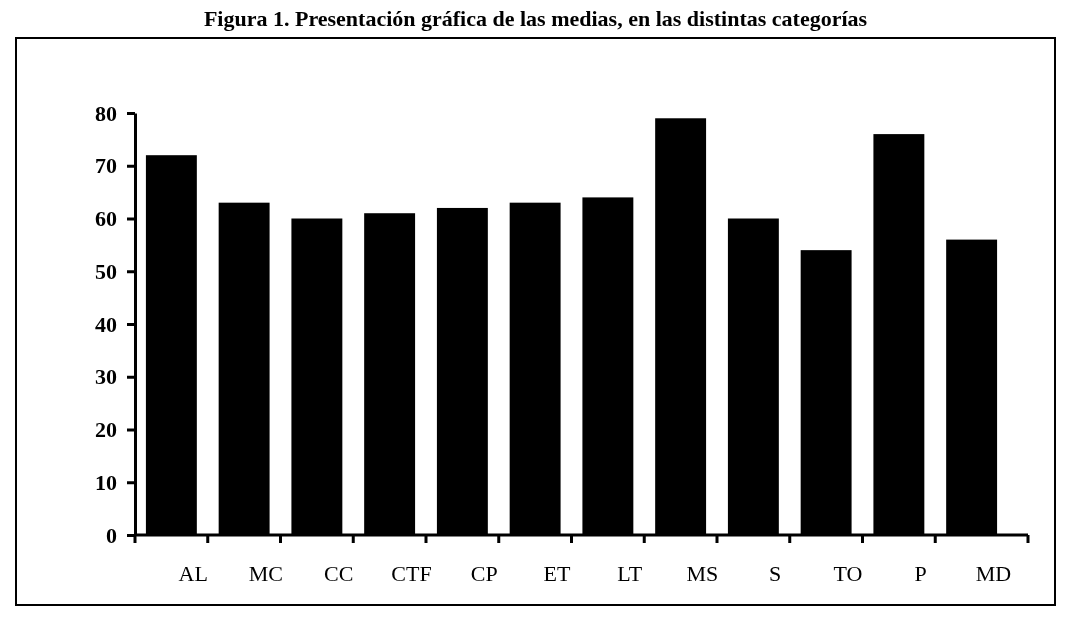 The width and height of the screenshot is (1071, 621). I want to click on x-tick-label: CTF, so click(411, 573).